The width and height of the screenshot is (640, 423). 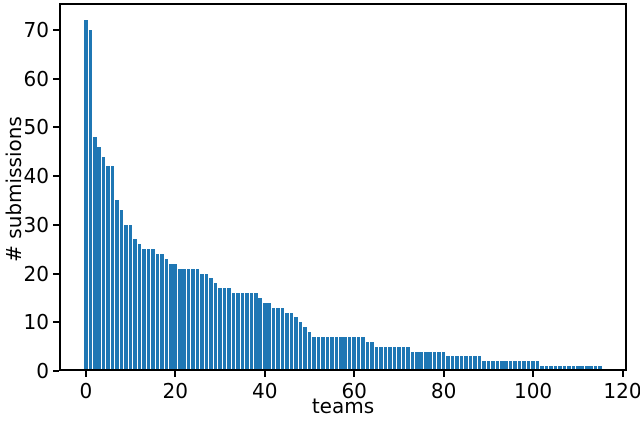 I want to click on y-tick-label: 50, so click(x=36, y=127).